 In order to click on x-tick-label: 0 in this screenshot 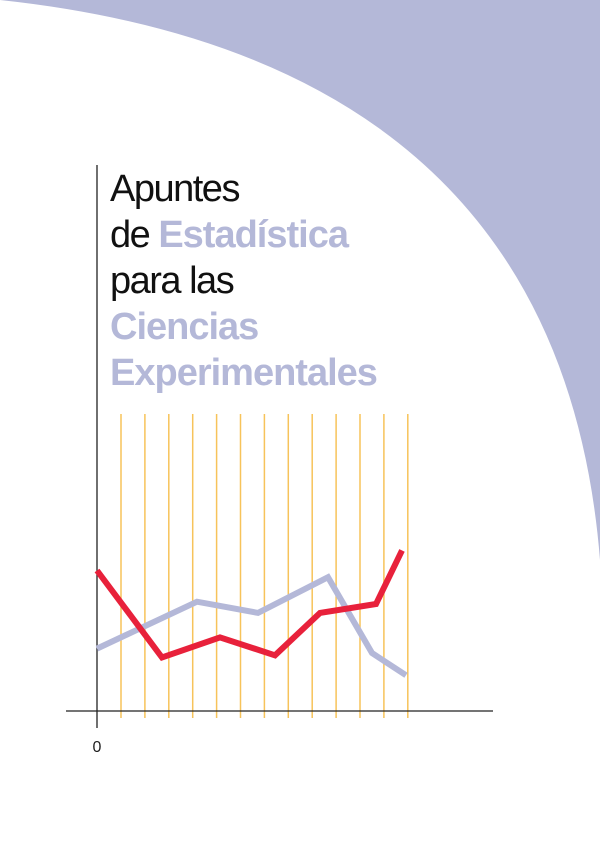, I will do `click(97, 747)`.